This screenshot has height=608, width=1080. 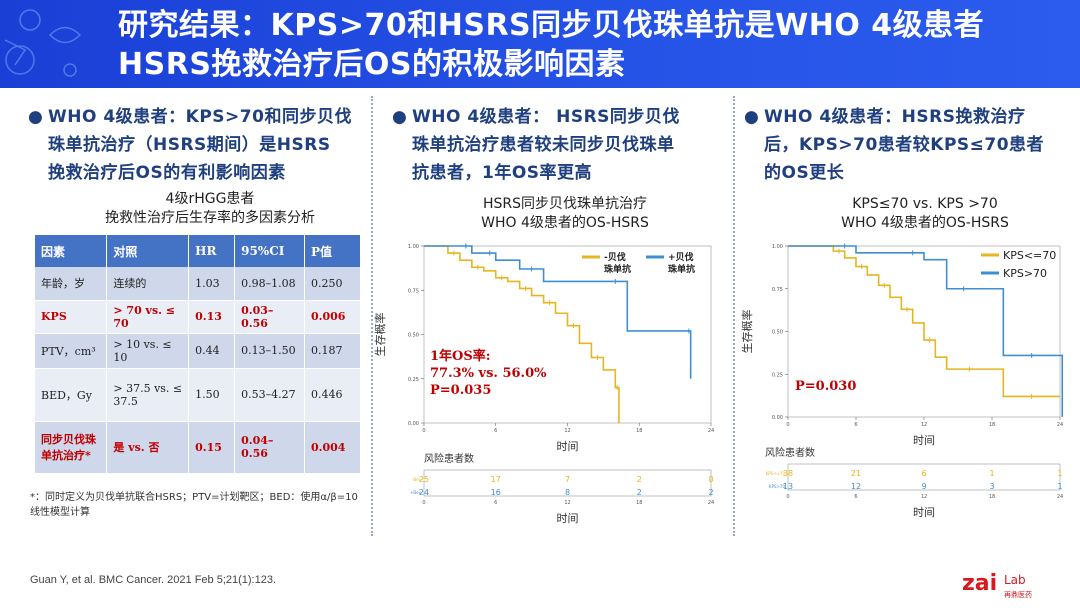 What do you see at coordinates (71, 447) in the screenshot?
I see `table-cell: 同步贝伐珠单抗治疗*` at bounding box center [71, 447].